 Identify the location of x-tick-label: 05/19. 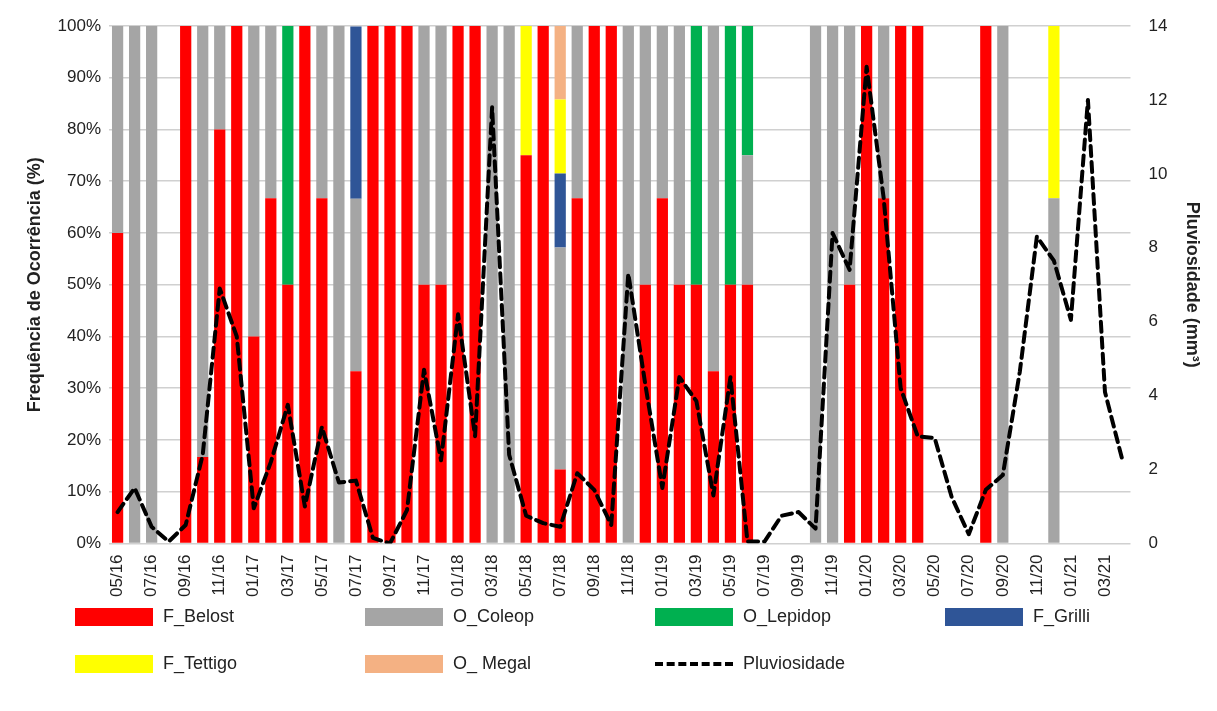
(730, 576).